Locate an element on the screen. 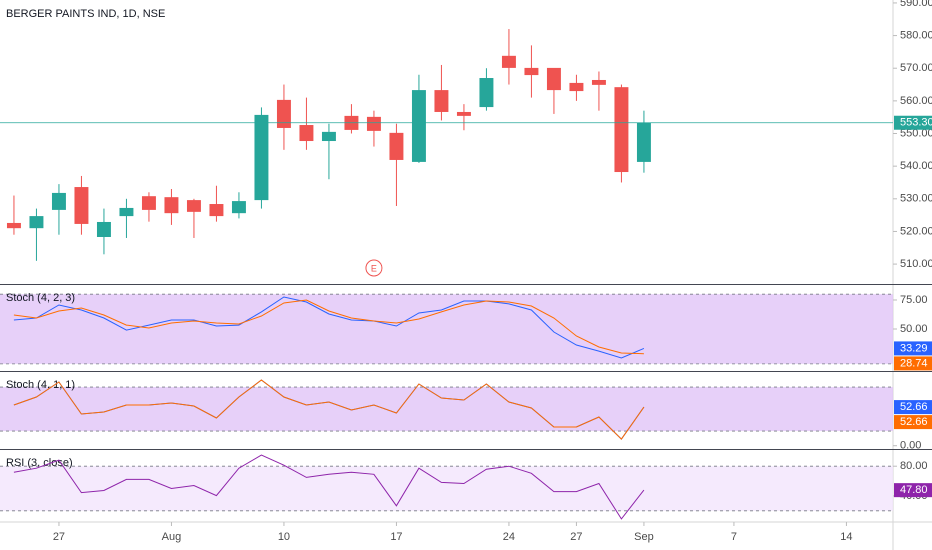 The image size is (932, 550). x-tick-label: 17 is located at coordinates (396, 537).